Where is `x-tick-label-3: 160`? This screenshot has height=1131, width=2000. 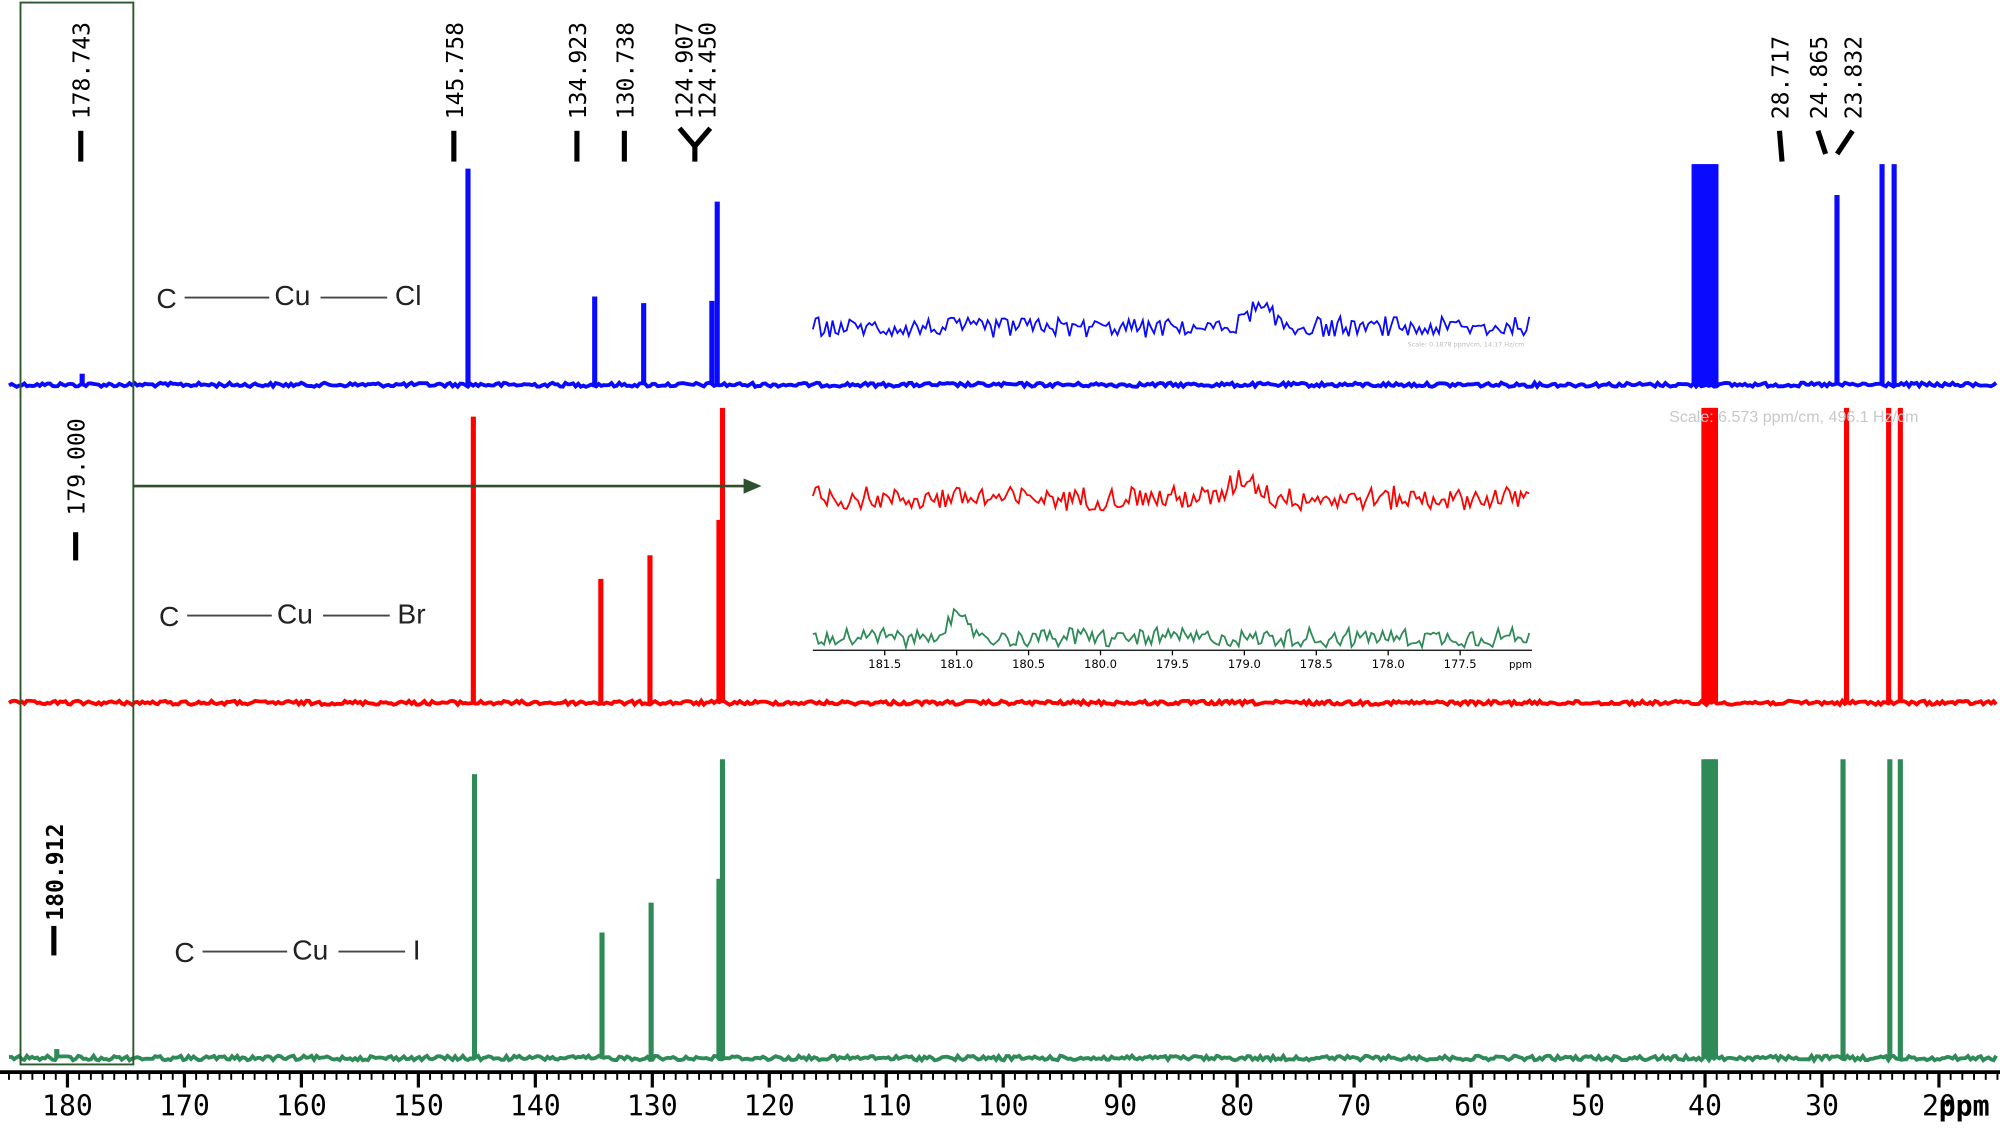 x-tick-label-3: 160 is located at coordinates (301, 1106).